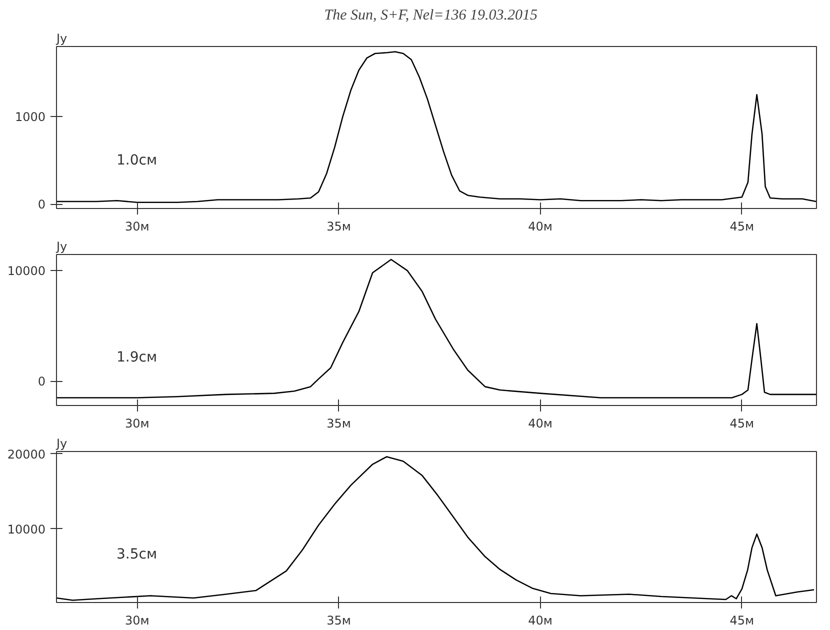 Image resolution: width=830 pixels, height=630 pixels. What do you see at coordinates (431, 16) in the screenshot?
I see `chart-title: The Sun, S+F, Nel=136 19.03.2015` at bounding box center [431, 16].